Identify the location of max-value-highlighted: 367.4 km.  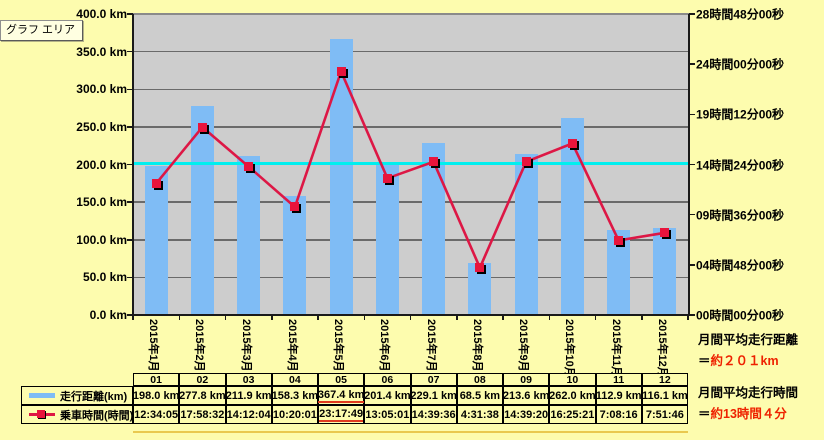
(341, 395).